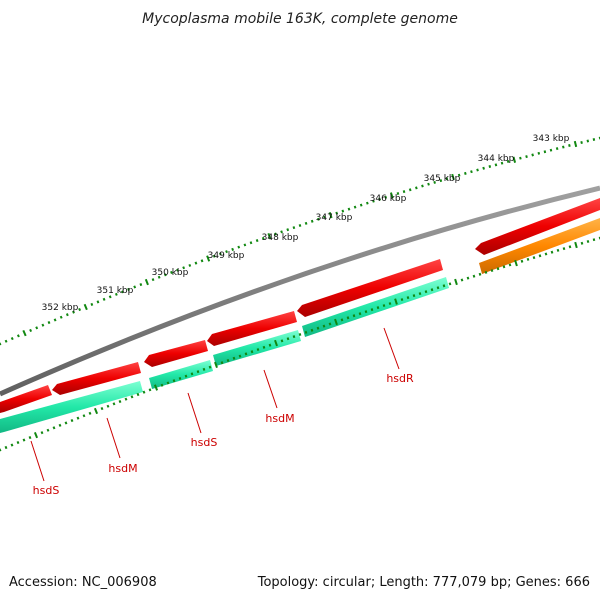 Image resolution: width=600 pixels, height=600 pixels. I want to click on kbp-label: 343 kbp, so click(551, 139).